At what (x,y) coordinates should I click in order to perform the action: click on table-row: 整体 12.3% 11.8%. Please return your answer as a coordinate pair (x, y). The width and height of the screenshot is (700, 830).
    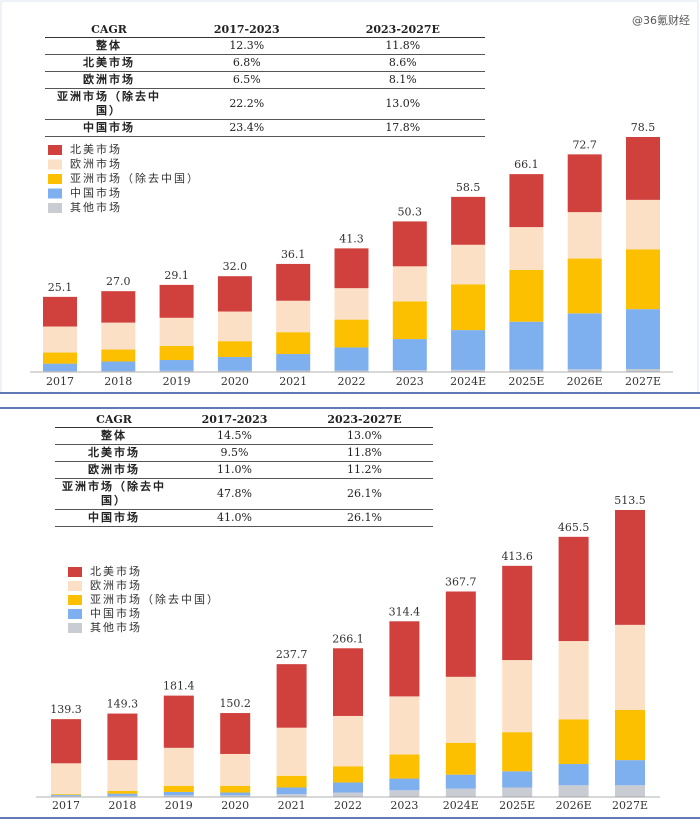
    Looking at the image, I should click on (265, 46).